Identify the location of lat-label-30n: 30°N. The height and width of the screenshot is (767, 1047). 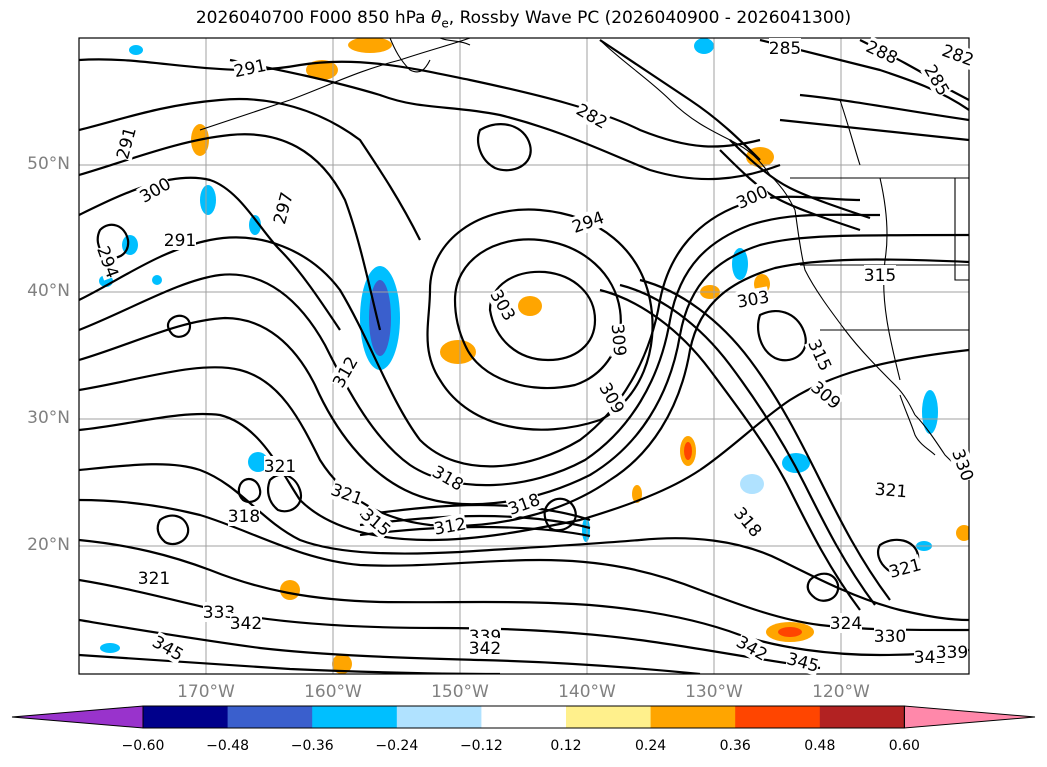
(48, 418).